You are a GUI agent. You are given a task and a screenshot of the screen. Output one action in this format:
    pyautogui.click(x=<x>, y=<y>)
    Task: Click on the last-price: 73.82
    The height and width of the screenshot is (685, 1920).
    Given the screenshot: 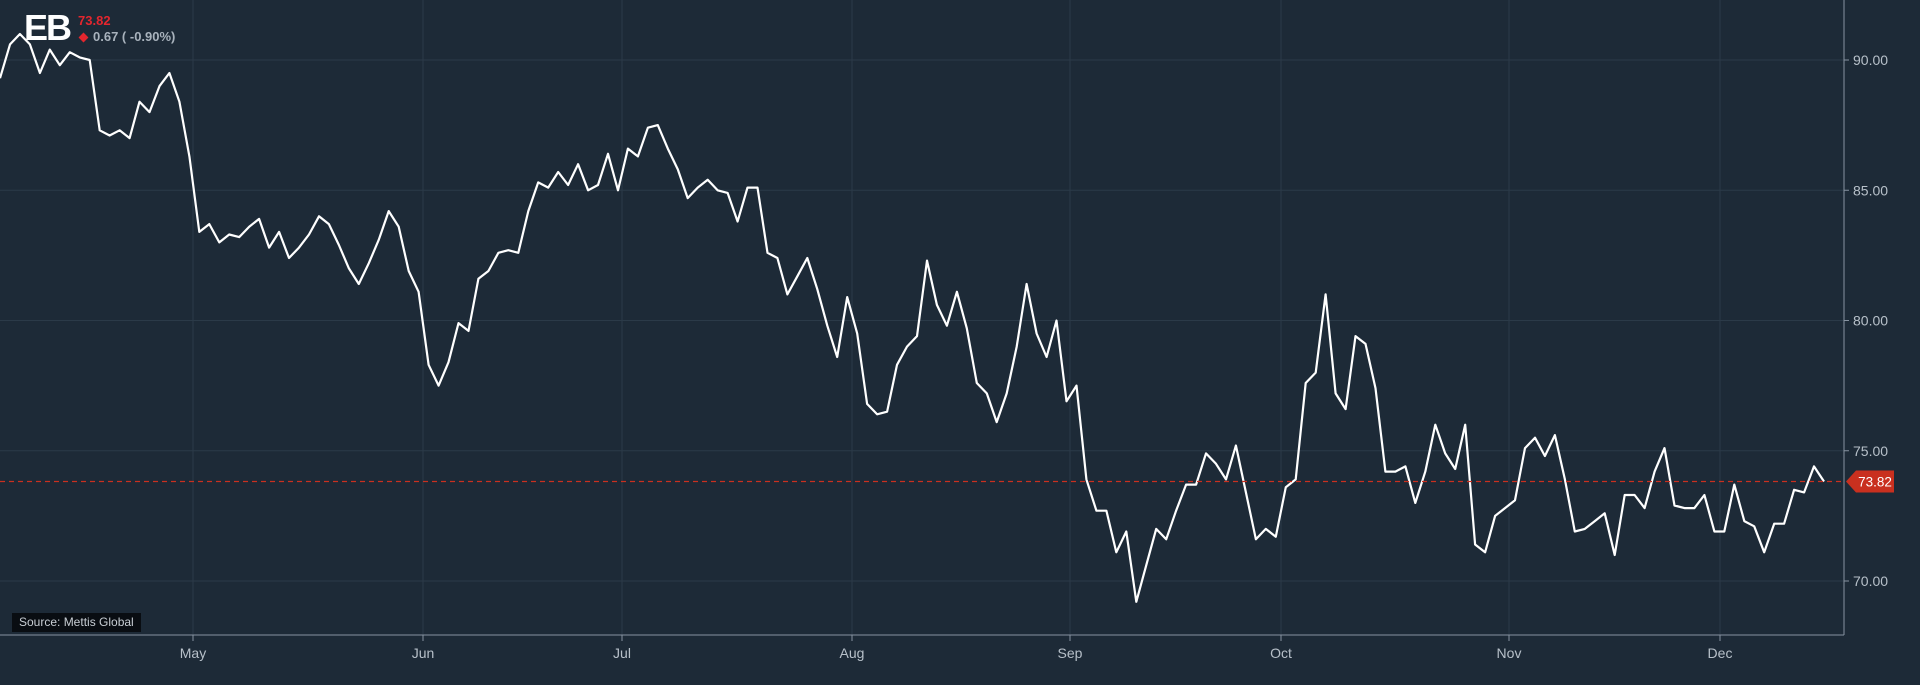 What is the action you would take?
    pyautogui.click(x=94, y=20)
    